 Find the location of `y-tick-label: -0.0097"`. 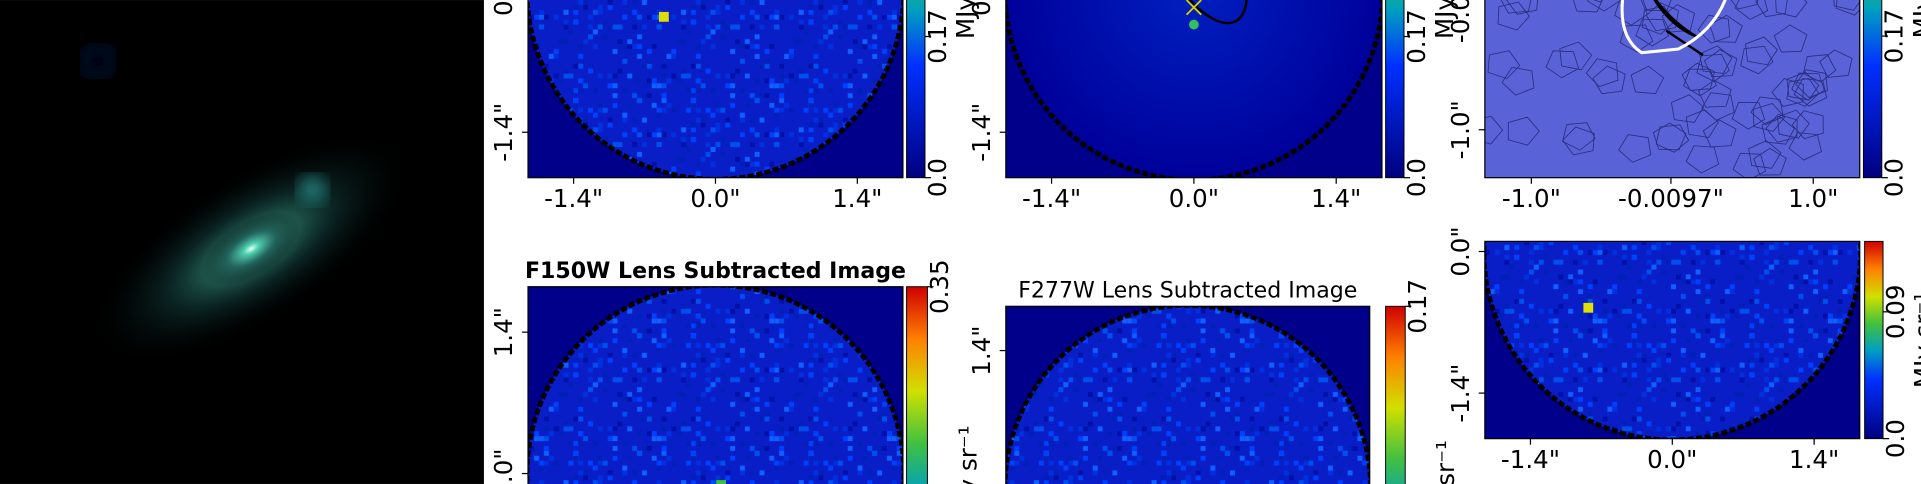

y-tick-label: -0.0097" is located at coordinates (1460, 21).